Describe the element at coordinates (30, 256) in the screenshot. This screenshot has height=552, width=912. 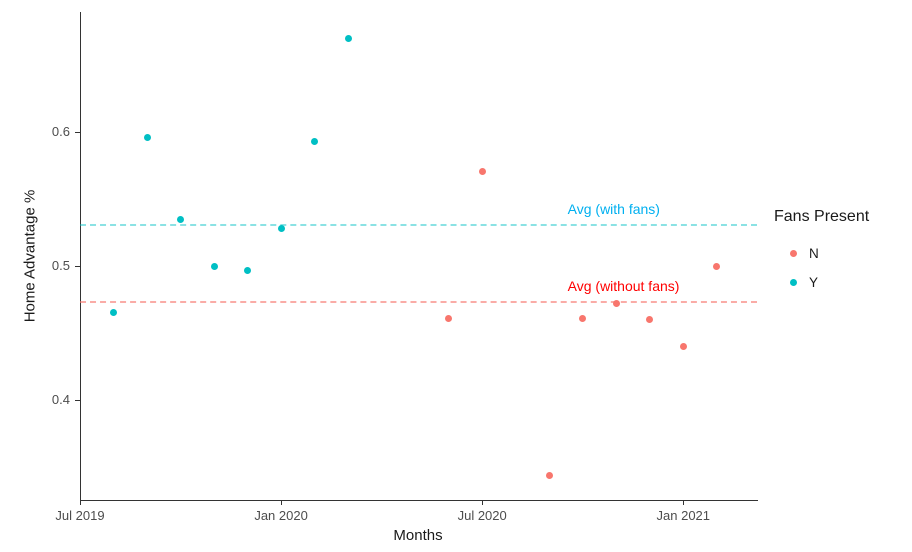
I see `y-axis-title: Home Advantage %` at that location.